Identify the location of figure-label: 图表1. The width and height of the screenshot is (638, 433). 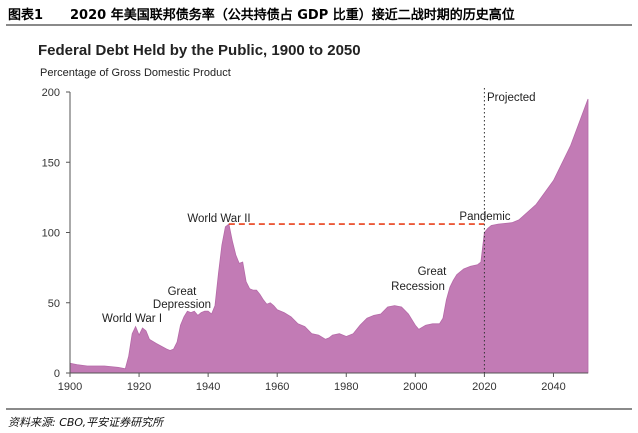
(26, 15).